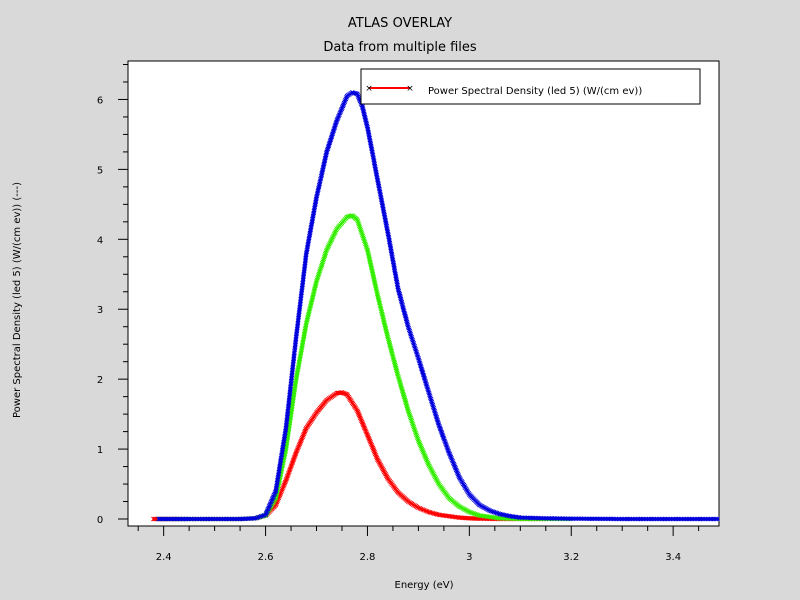 The height and width of the screenshot is (600, 800). Describe the element at coordinates (266, 557) in the screenshot. I see `x-tick-label: 2.6` at that location.